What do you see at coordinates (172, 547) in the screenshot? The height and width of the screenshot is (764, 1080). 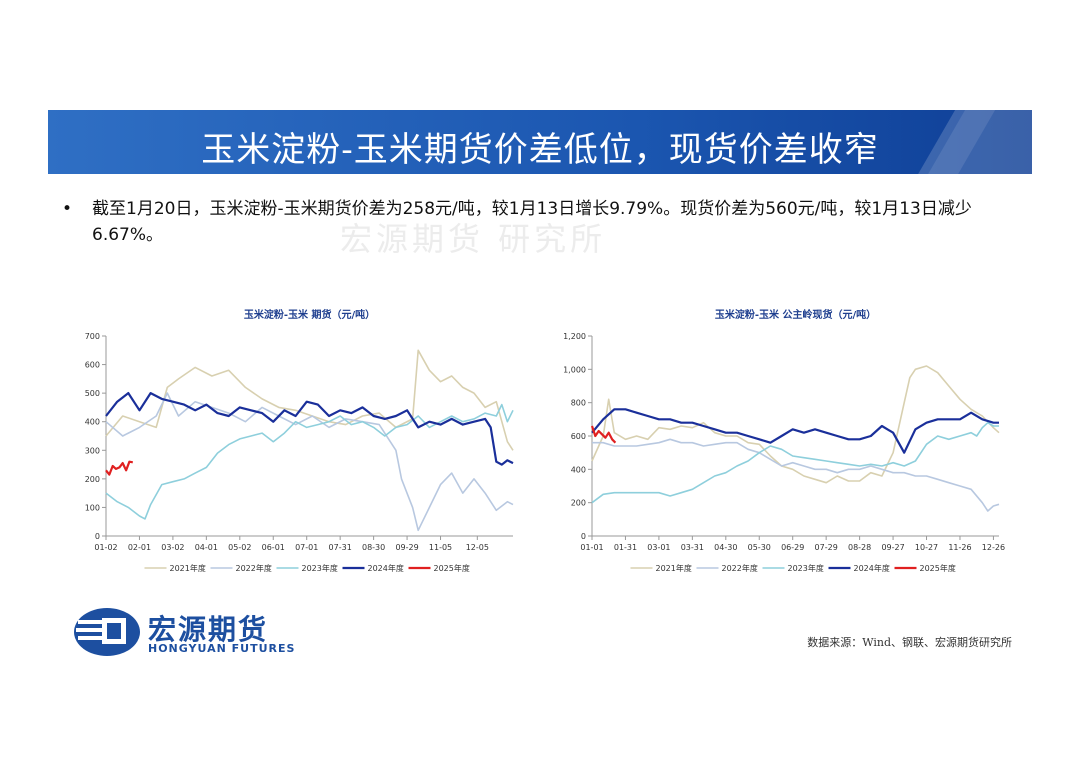 I see `x-tick-label: 03-02` at bounding box center [172, 547].